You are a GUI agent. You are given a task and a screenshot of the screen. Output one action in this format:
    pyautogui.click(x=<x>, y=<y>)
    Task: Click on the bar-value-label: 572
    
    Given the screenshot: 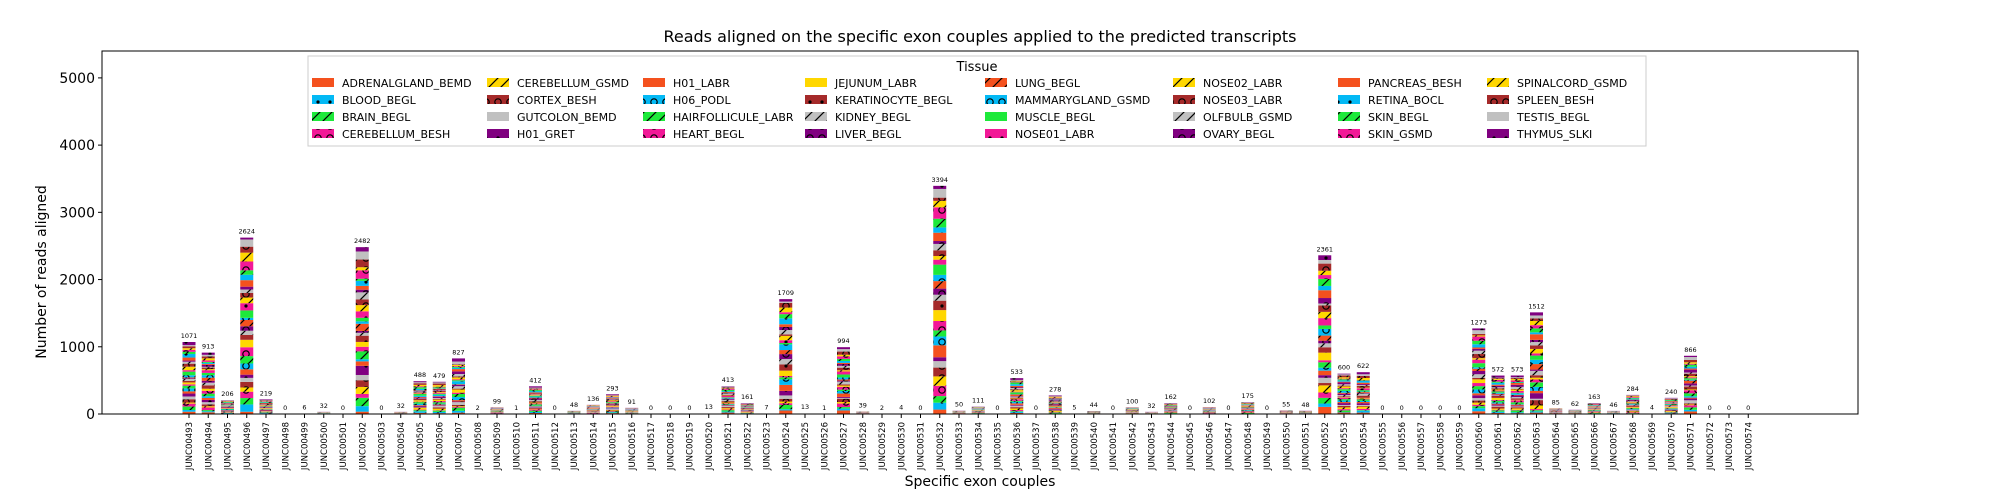 What is the action you would take?
    pyautogui.click(x=1498, y=370)
    